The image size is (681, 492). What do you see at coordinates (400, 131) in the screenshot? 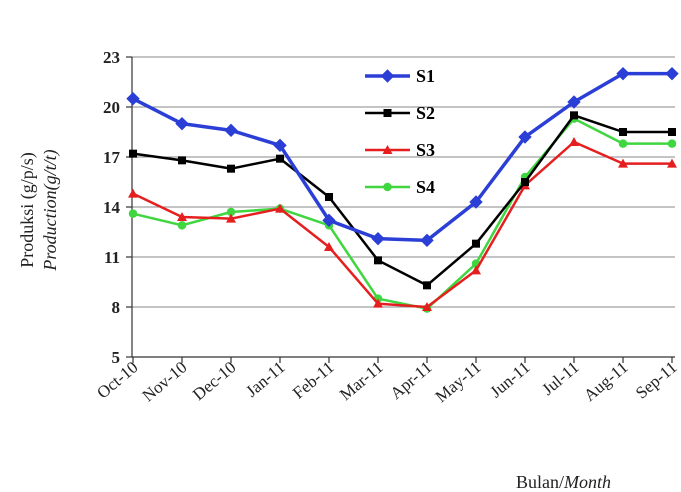
I see `legend: S1 S2 S3 S4` at bounding box center [400, 131].